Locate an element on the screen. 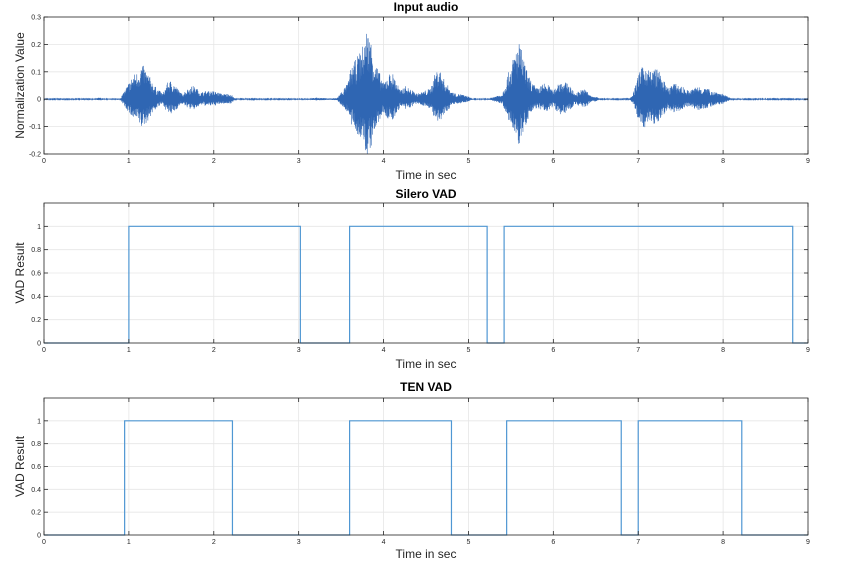 The width and height of the screenshot is (850, 569). y-axis-label-input-audio: Normalization Value is located at coordinates (20, 85).